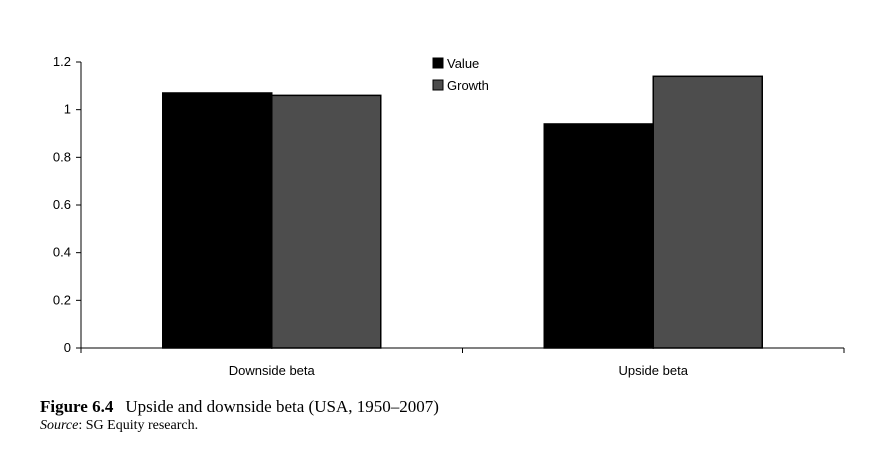  What do you see at coordinates (67, 109) in the screenshot?
I see `y-tick-label: 1` at bounding box center [67, 109].